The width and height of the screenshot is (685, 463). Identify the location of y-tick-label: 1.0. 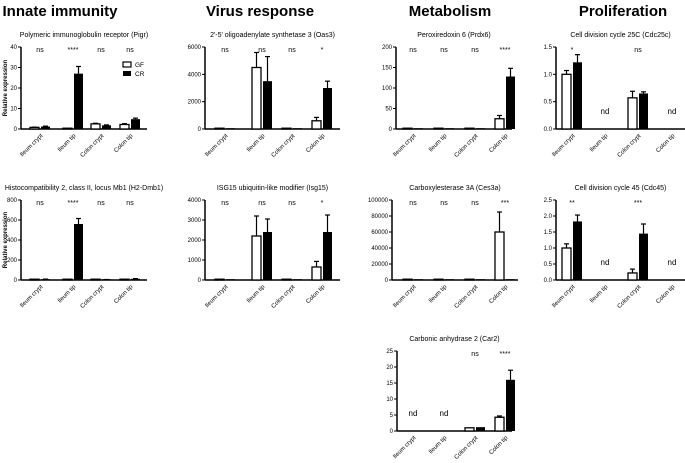
(548, 75).